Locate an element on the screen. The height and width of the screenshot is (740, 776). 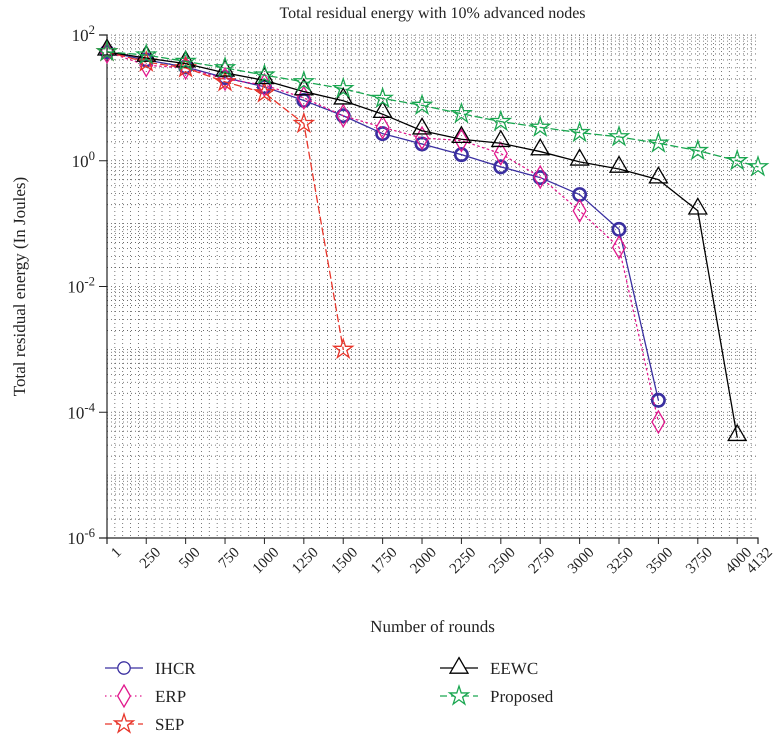
y-tick-label: 10$^{-6}$ is located at coordinates (81, 537).